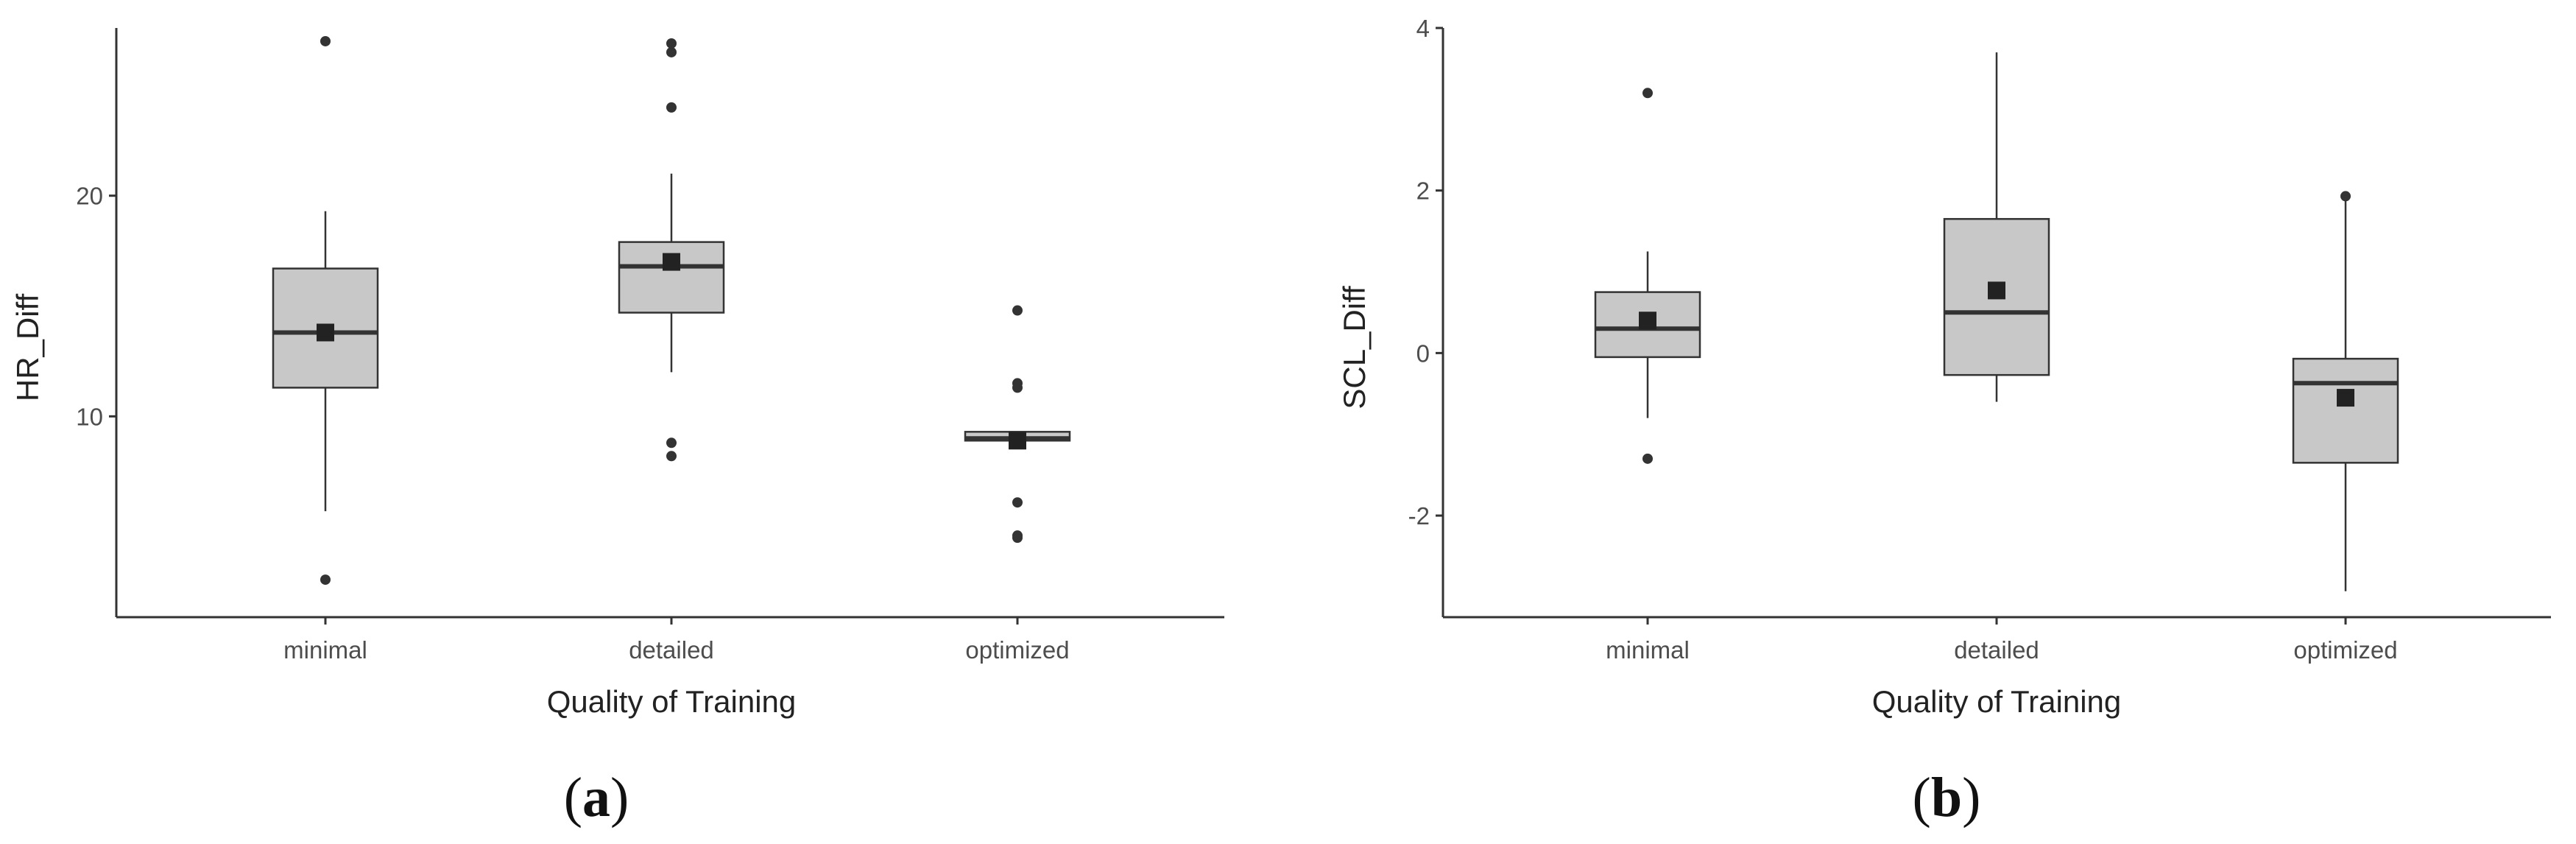 The image size is (2576, 844). Describe the element at coordinates (1997, 701) in the screenshot. I see `panel-b-x-axis-title: Quality of Training` at that location.